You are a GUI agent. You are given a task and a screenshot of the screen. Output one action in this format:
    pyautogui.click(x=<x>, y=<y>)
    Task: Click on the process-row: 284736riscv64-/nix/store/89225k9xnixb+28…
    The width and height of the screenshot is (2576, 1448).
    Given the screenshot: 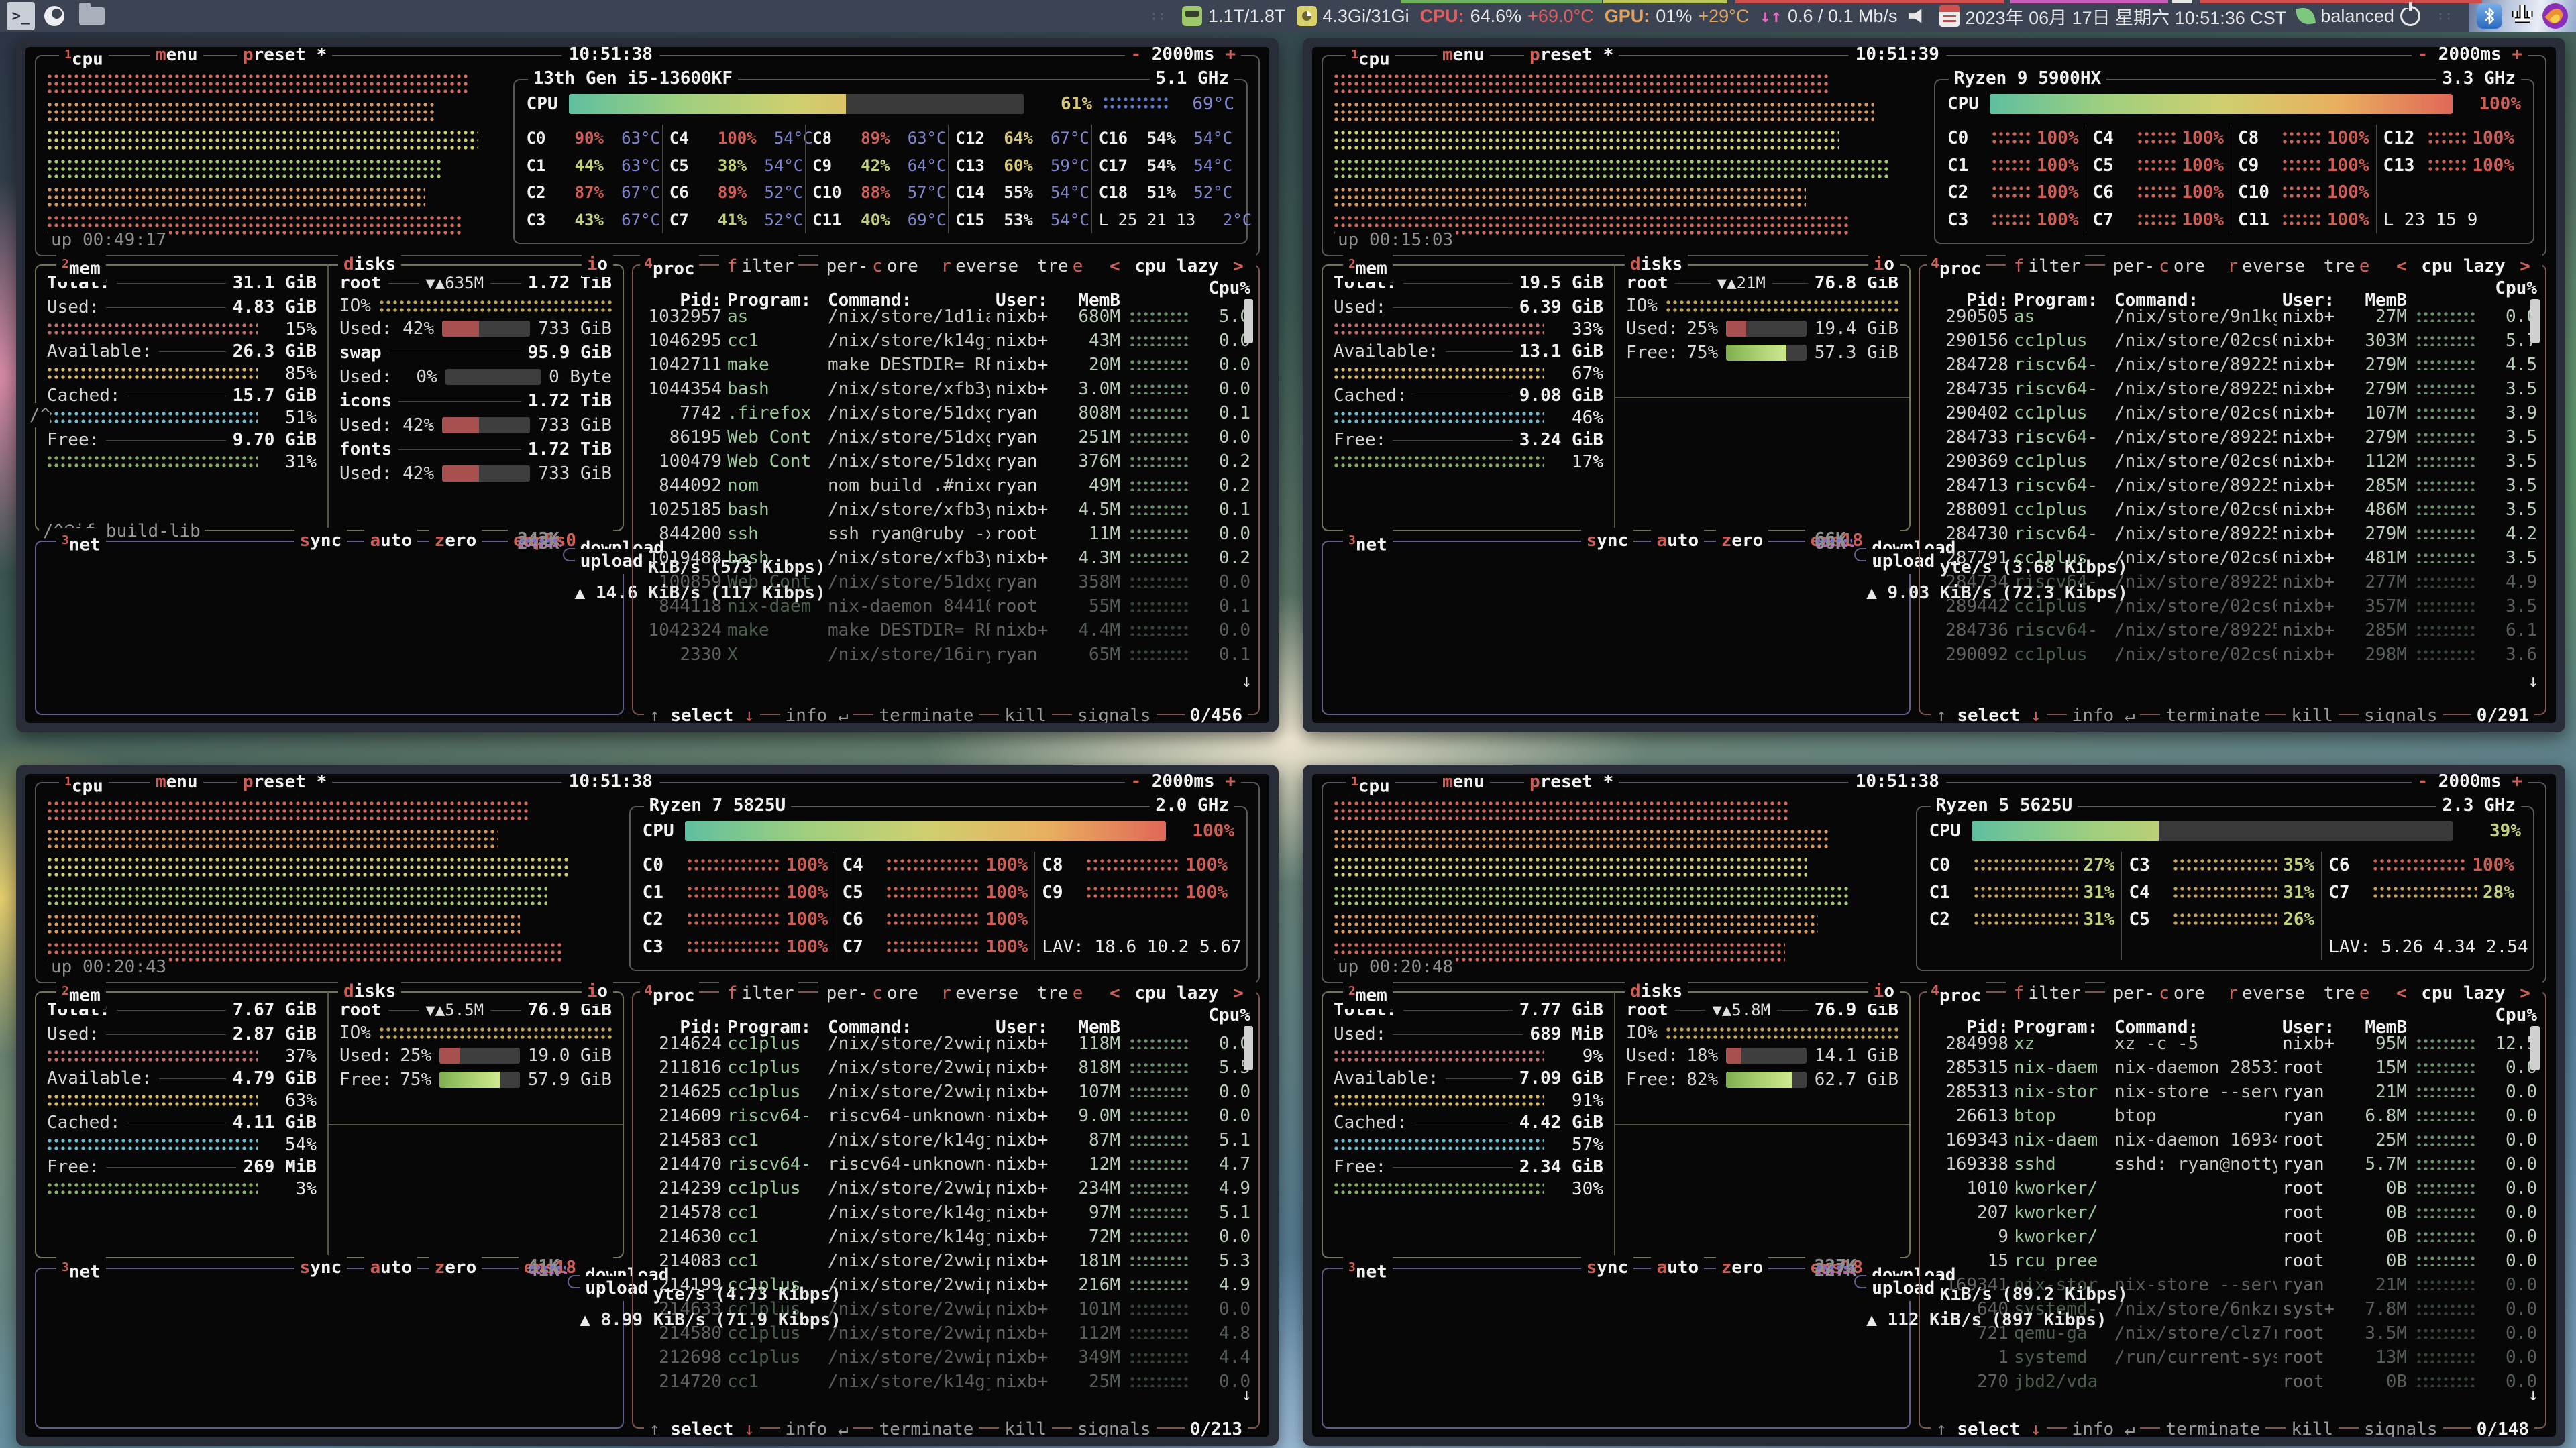 What is the action you would take?
    pyautogui.click(x=2241, y=630)
    